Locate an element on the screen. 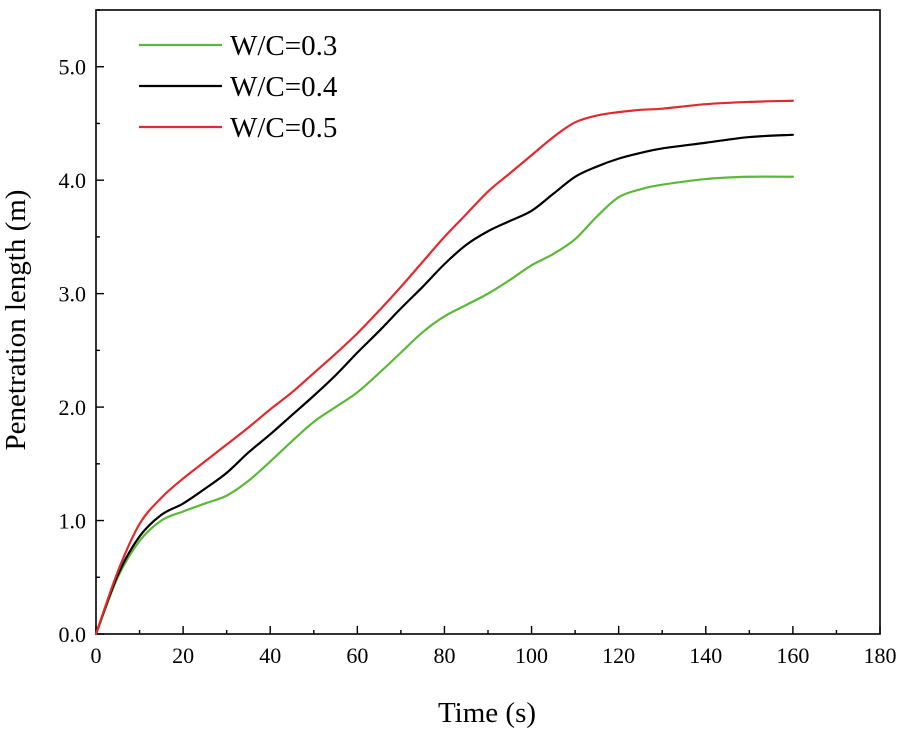  x-tick-label: 100 is located at coordinates (531, 655).